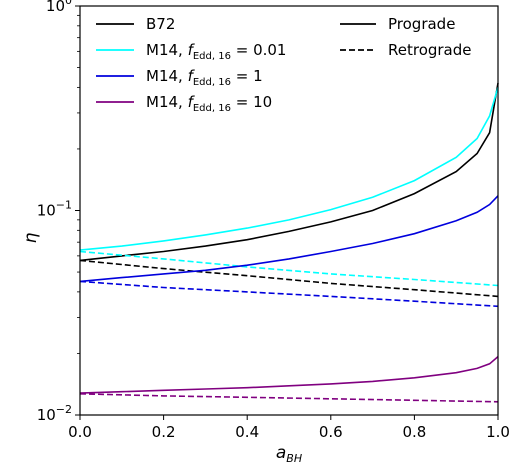 The height and width of the screenshot is (470, 527). I want to click on x-tick-label: 1.0, so click(498, 432).